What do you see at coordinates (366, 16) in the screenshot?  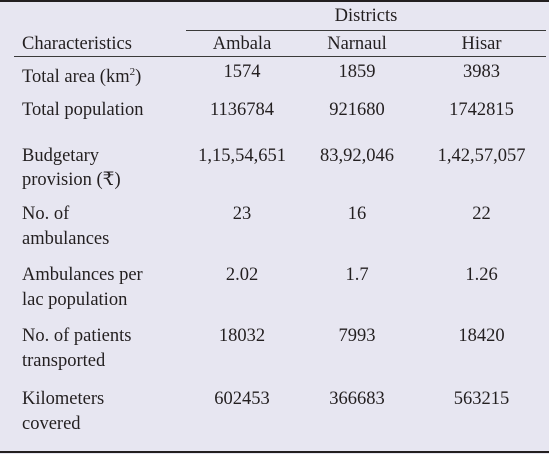 I see `districts-group-header: Districts` at bounding box center [366, 16].